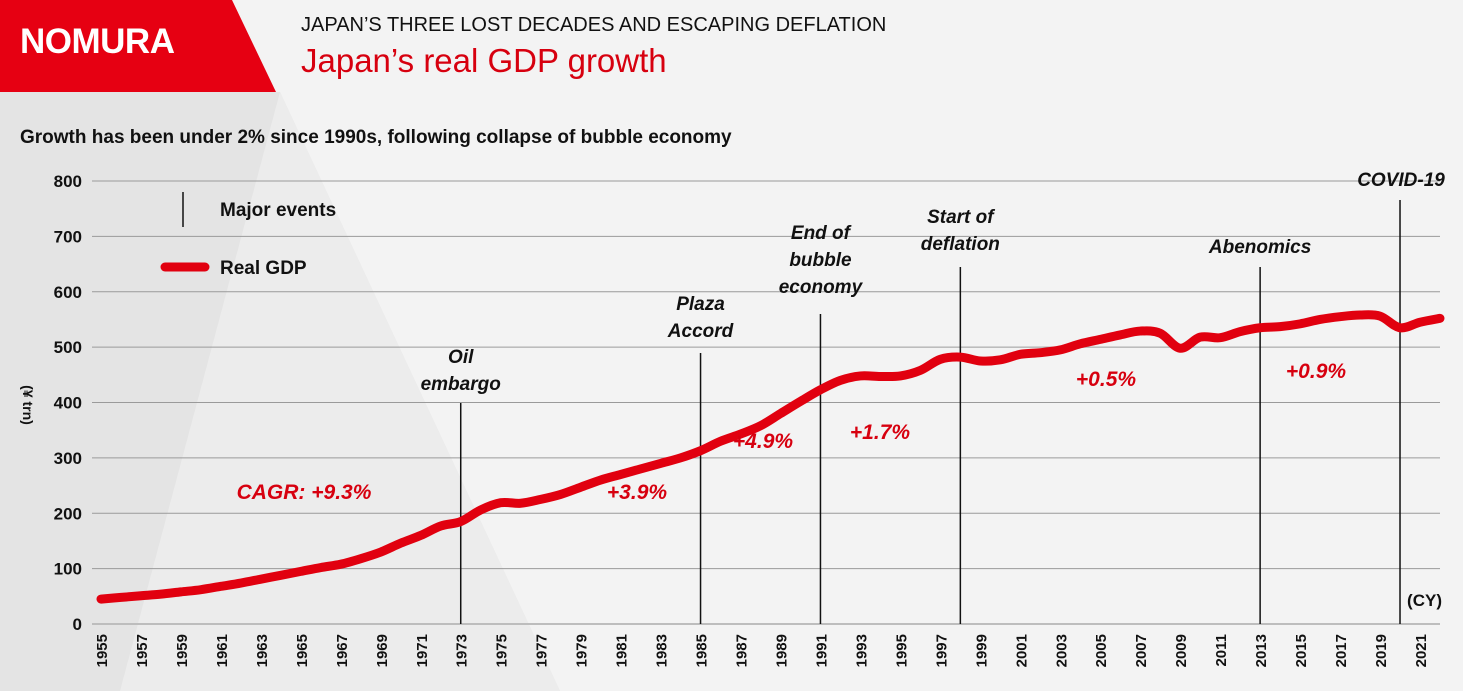 The width and height of the screenshot is (1463, 691). Describe the element at coordinates (461, 371) in the screenshot. I see `event-label: Oil embargo` at that location.